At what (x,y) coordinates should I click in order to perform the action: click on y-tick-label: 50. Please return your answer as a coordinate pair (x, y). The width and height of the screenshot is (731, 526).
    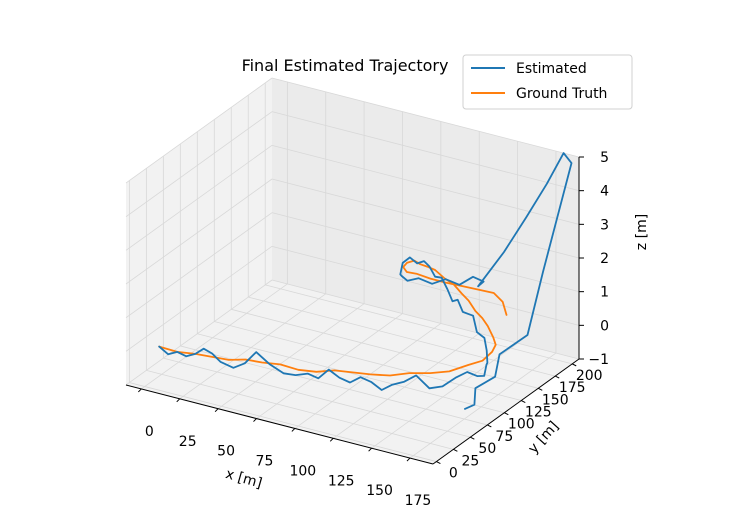
    Looking at the image, I should click on (487, 449).